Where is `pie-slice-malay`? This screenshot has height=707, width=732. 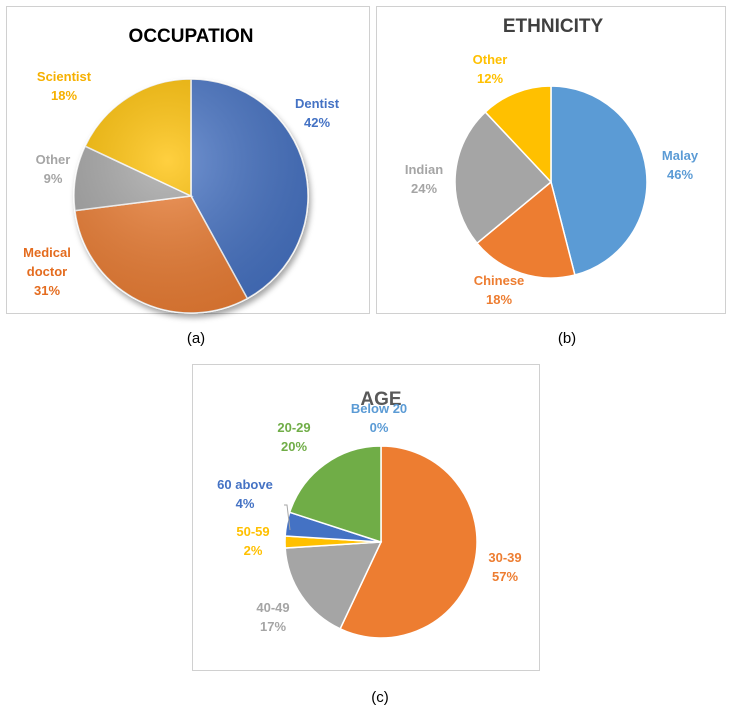 pie-slice-malay is located at coordinates (599, 180).